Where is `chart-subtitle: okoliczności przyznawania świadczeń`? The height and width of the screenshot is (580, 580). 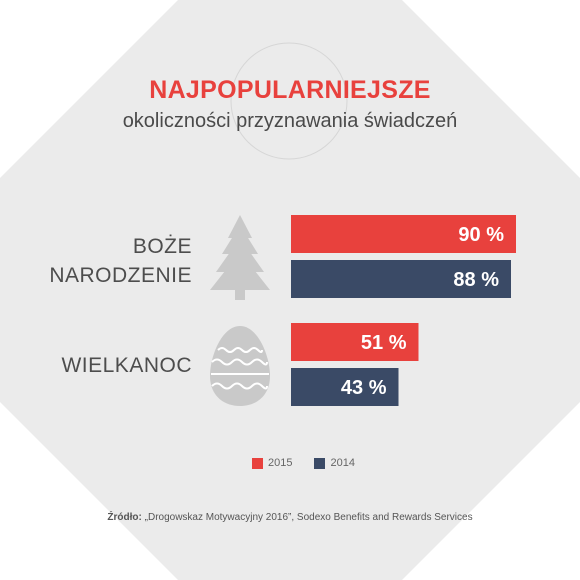 chart-subtitle: okoliczności przyznawania świadczeń is located at coordinates (290, 121).